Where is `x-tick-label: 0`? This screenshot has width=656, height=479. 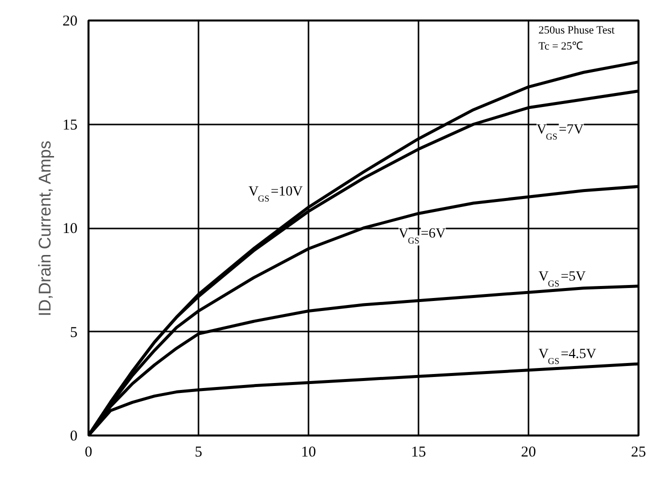 x-tick-label: 0 is located at coordinates (88, 452).